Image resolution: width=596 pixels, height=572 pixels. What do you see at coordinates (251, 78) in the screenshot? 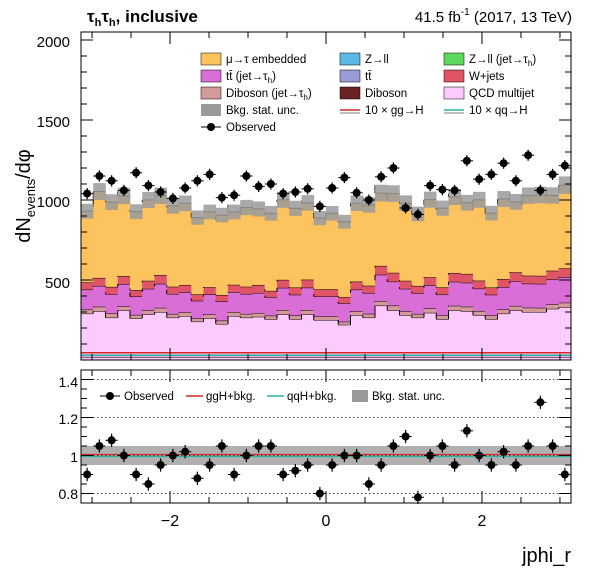
I see `legend-label-ttj: tt̄ (jet→τh)` at bounding box center [251, 78].